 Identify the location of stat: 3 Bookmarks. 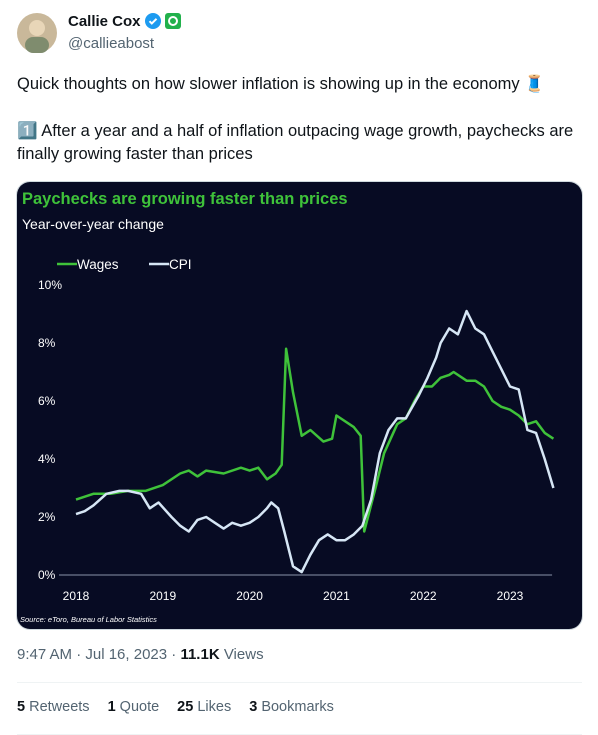
(291, 707).